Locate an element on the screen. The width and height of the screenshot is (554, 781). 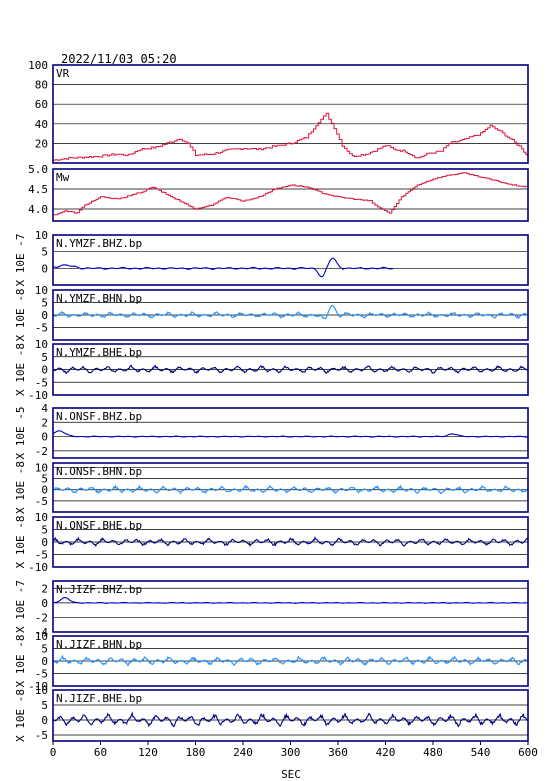
x-tick-label: 480 is located at coordinates (433, 752).